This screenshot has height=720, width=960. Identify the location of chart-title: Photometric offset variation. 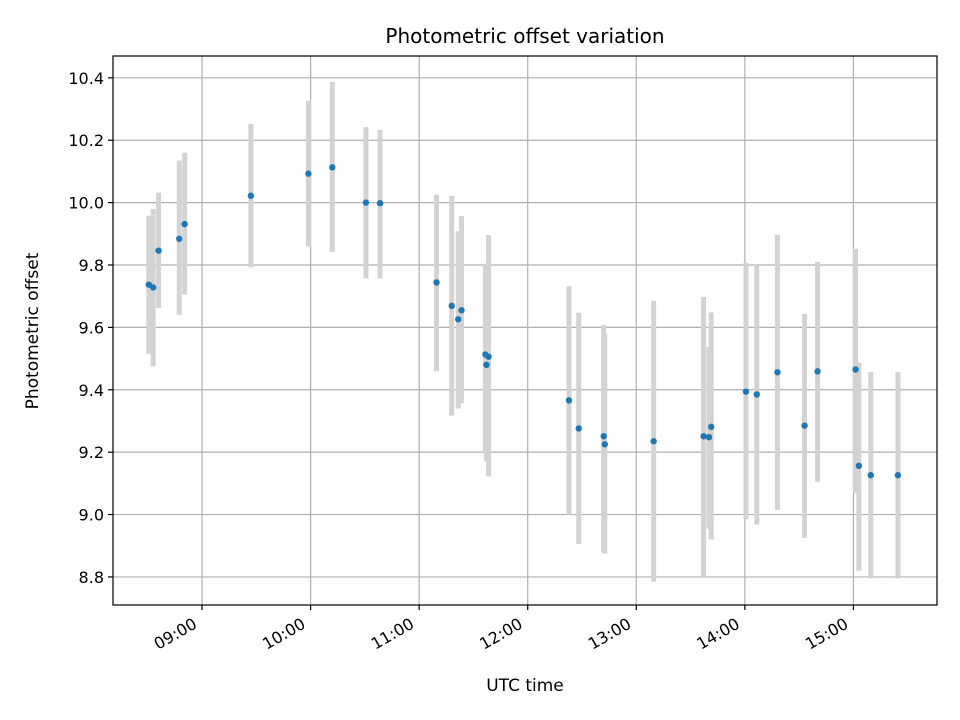
(524, 36).